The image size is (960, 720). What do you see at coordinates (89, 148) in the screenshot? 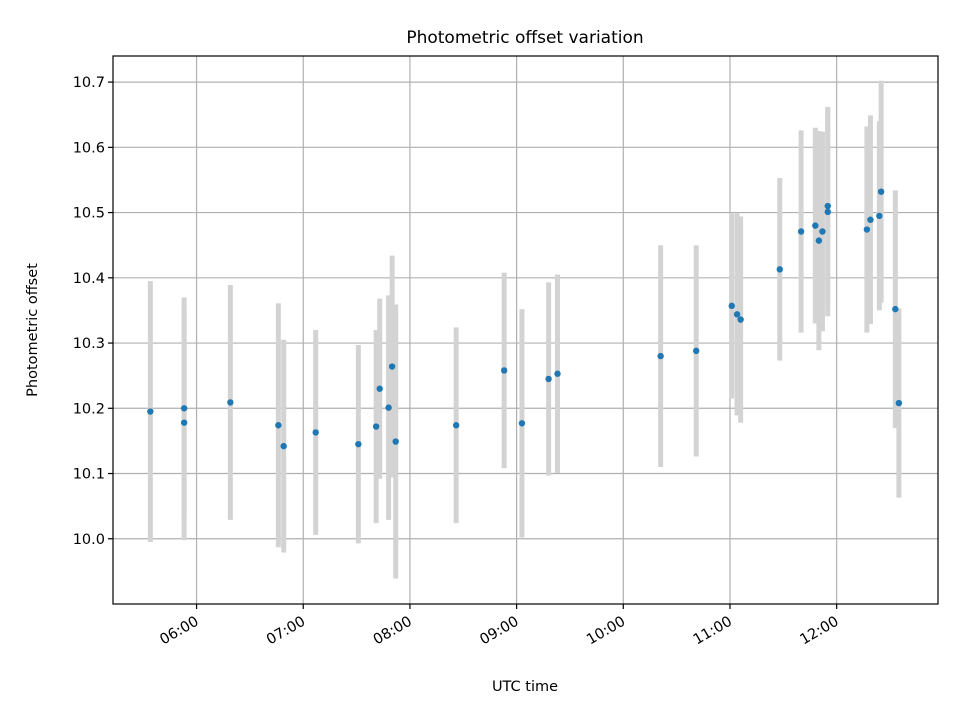
I see `y-tick-label: 10.6` at bounding box center [89, 148].